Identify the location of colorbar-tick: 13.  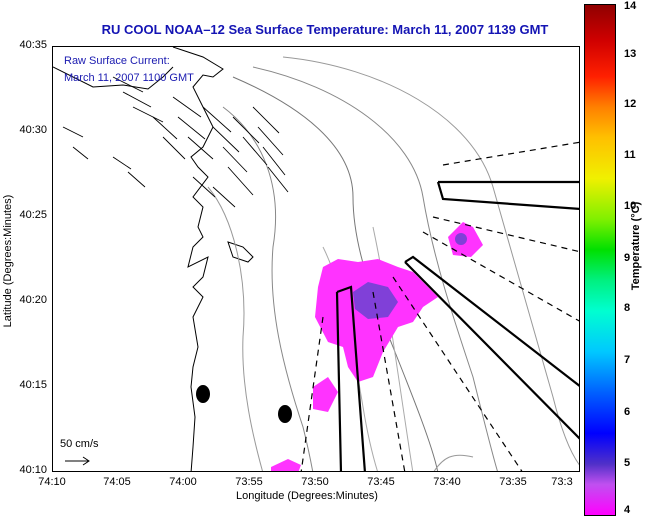
(630, 54).